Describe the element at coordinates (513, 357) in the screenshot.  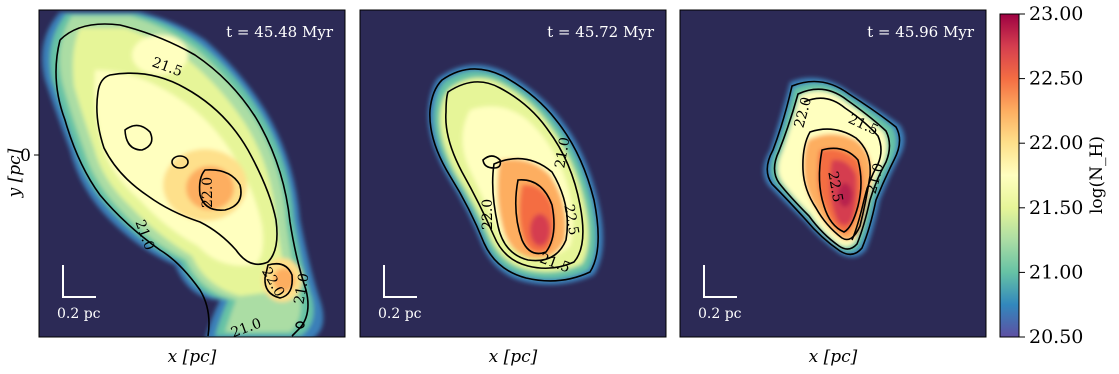
I see `panel-2-xlabel: x [pc]` at that location.